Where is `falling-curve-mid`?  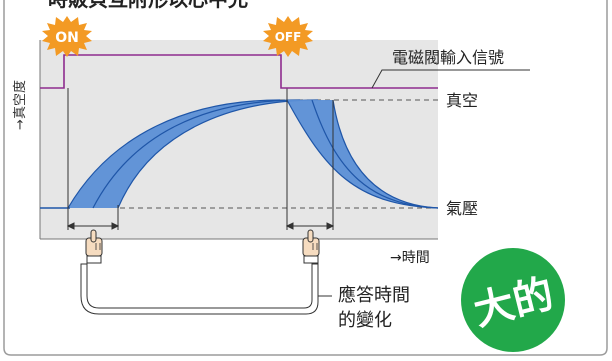
falling-curve-mid is located at coordinates (375, 154).